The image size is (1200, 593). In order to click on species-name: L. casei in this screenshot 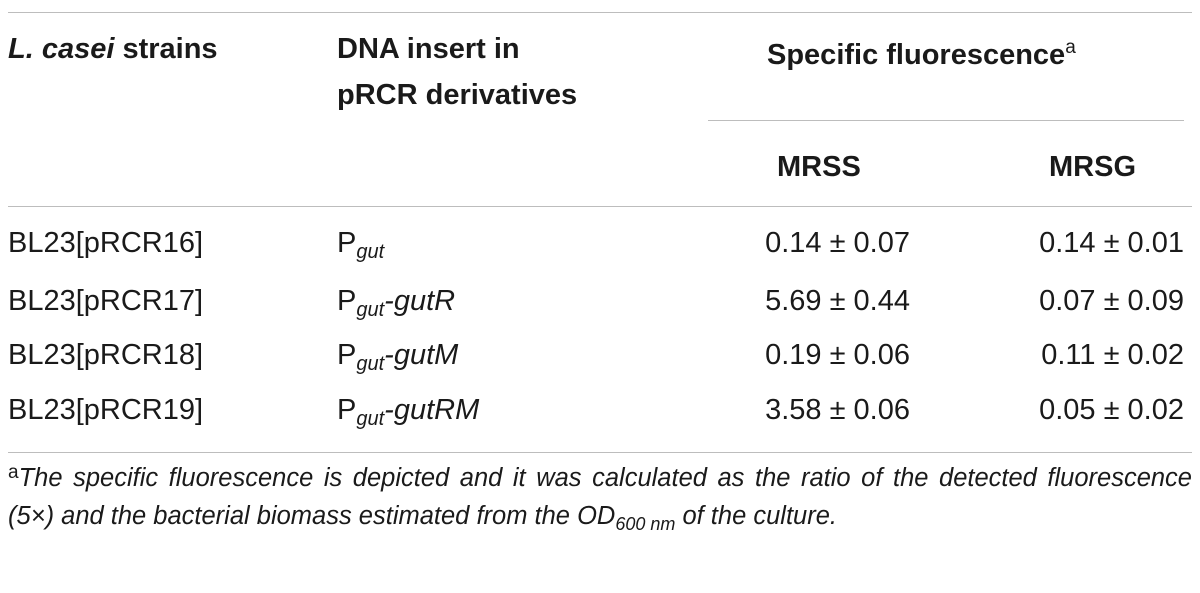, I will do `click(61, 49)`.